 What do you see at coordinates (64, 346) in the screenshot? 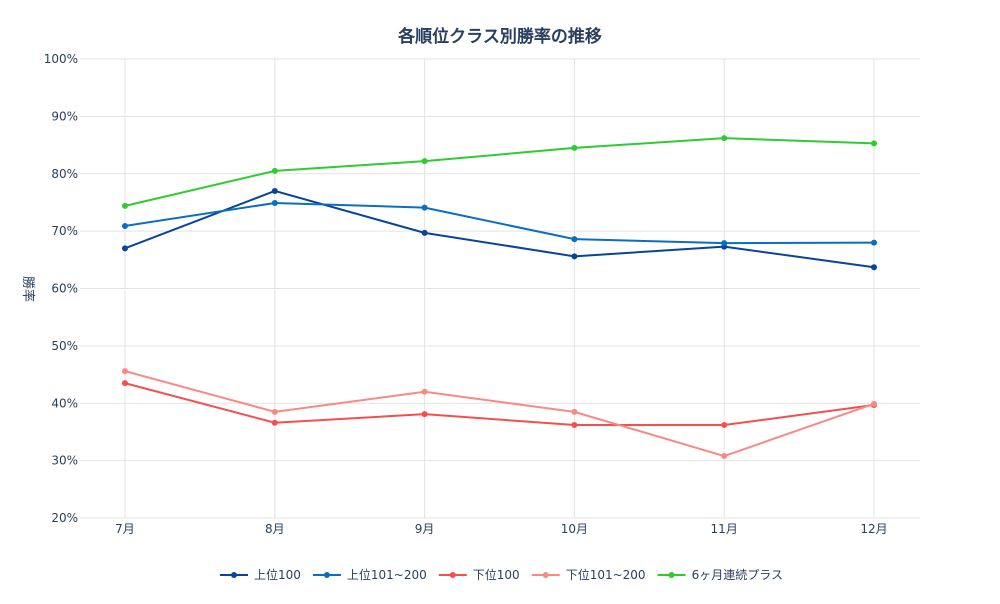
I see `y-tick-label: 50%` at bounding box center [64, 346].